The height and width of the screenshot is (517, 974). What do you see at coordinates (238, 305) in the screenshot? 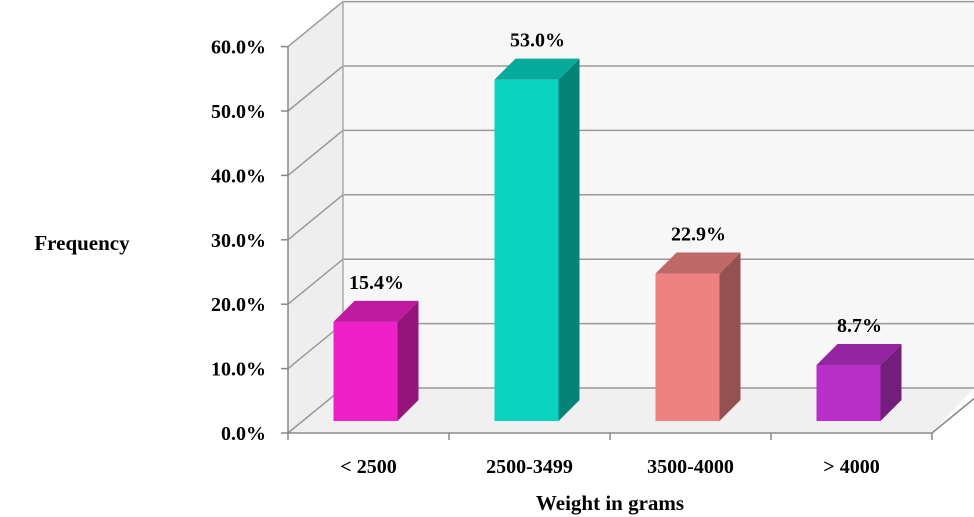
I see `y-tick-label: 20.0%` at bounding box center [238, 305].